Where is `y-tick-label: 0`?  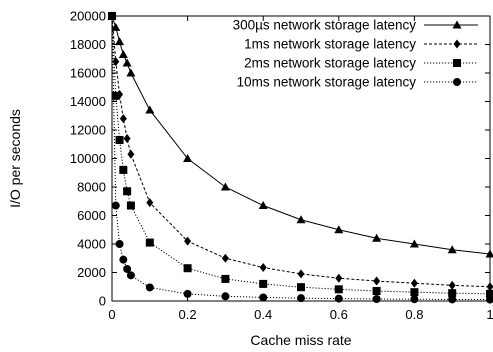 y-tick-label: 0 is located at coordinates (102, 301).